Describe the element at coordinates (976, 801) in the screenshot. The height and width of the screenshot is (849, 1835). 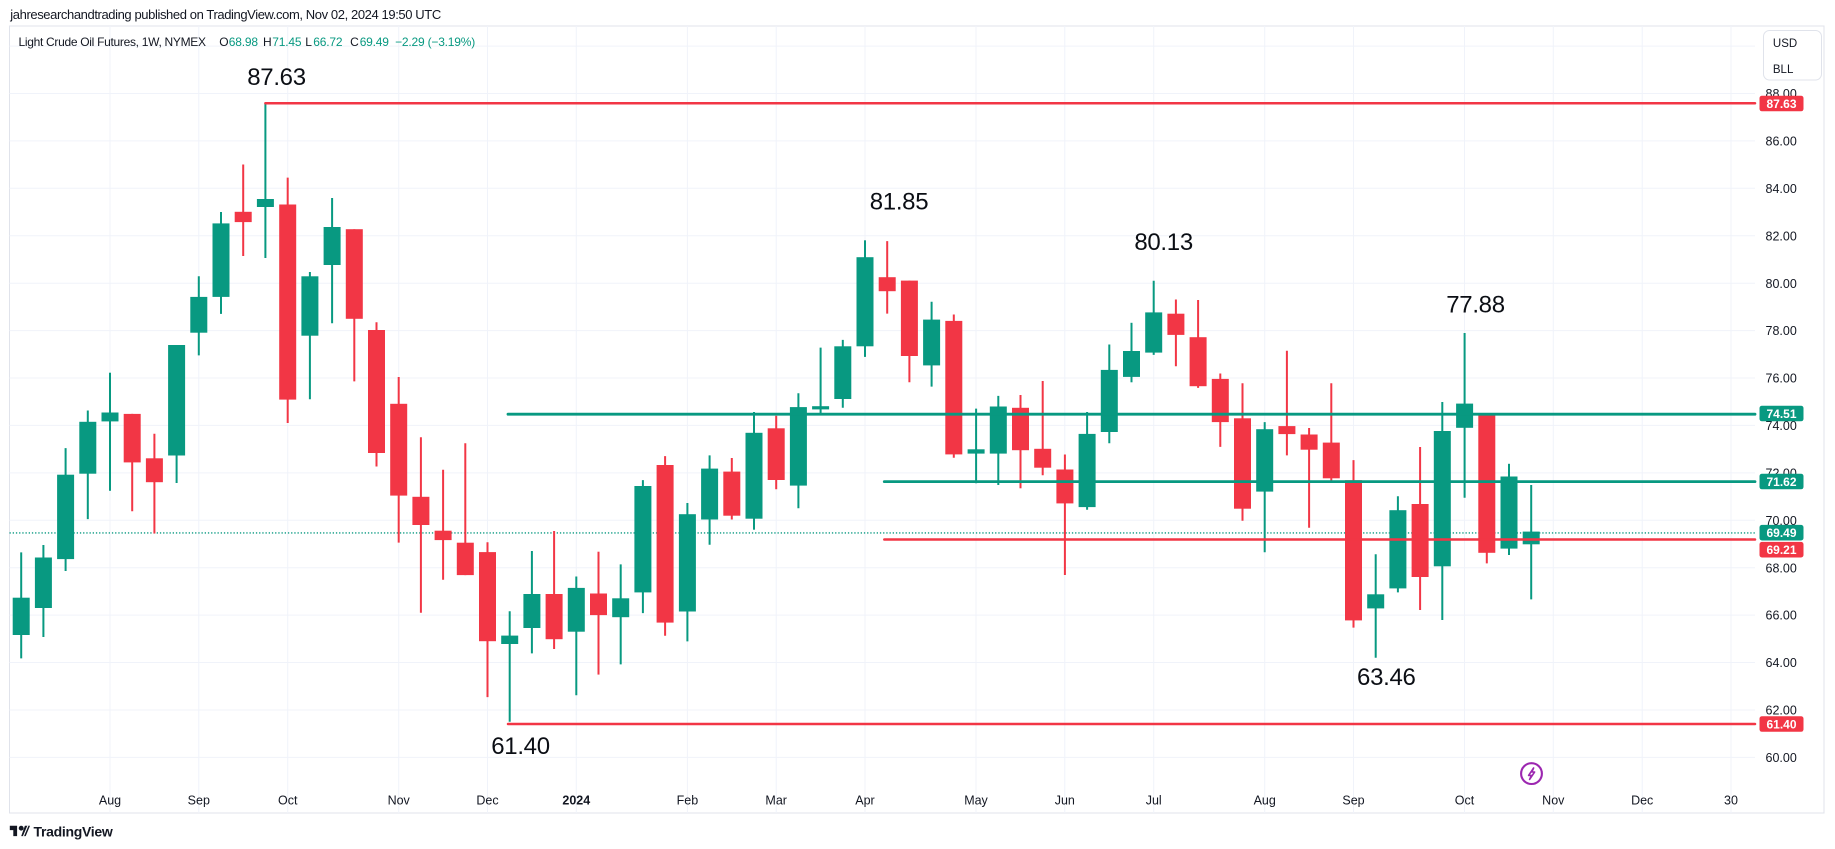
I see `svg-text: May` at that location.